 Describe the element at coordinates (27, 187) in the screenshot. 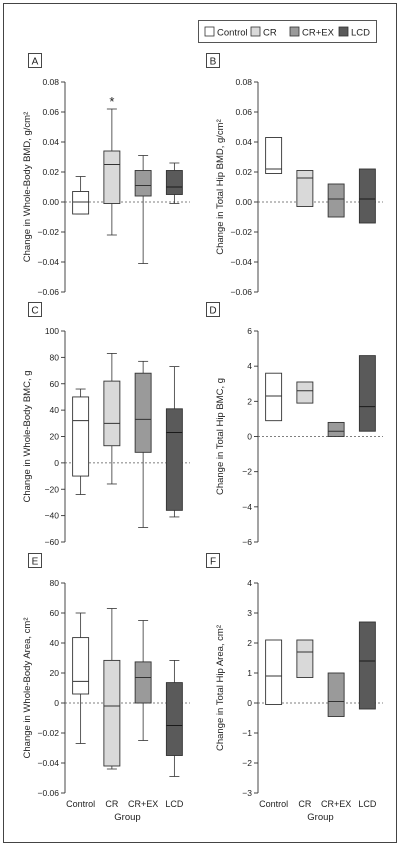

I see `y-axis-label: Change in Whole-Body BMD, g/cm²` at that location.